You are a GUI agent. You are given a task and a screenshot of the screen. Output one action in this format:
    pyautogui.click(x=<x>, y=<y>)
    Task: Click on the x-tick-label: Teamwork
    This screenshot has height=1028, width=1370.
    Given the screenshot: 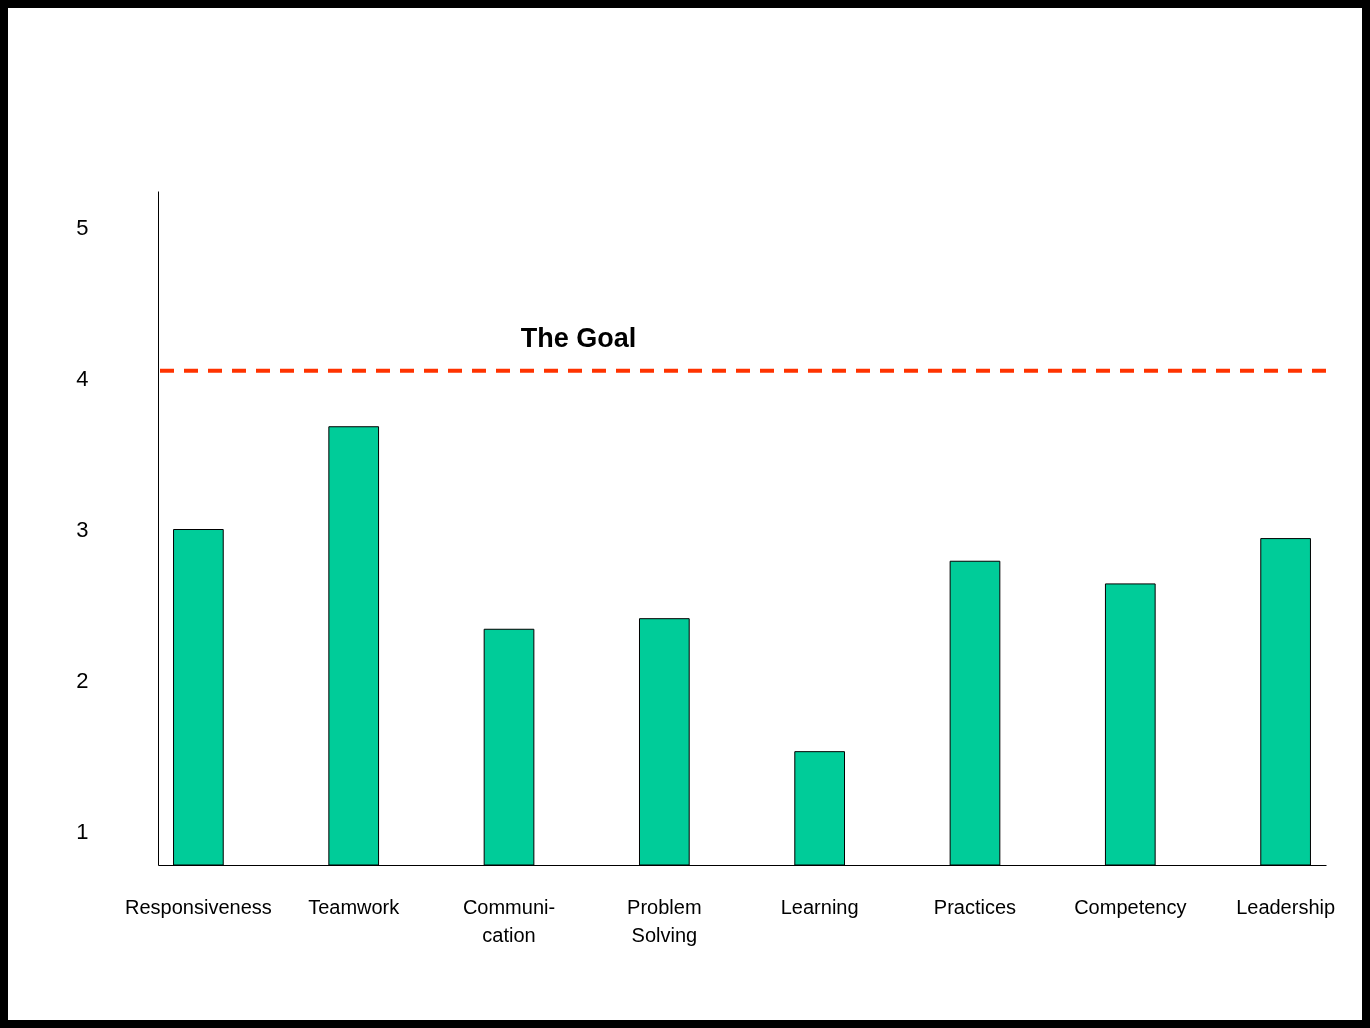 What is the action you would take?
    pyautogui.click(x=354, y=906)
    